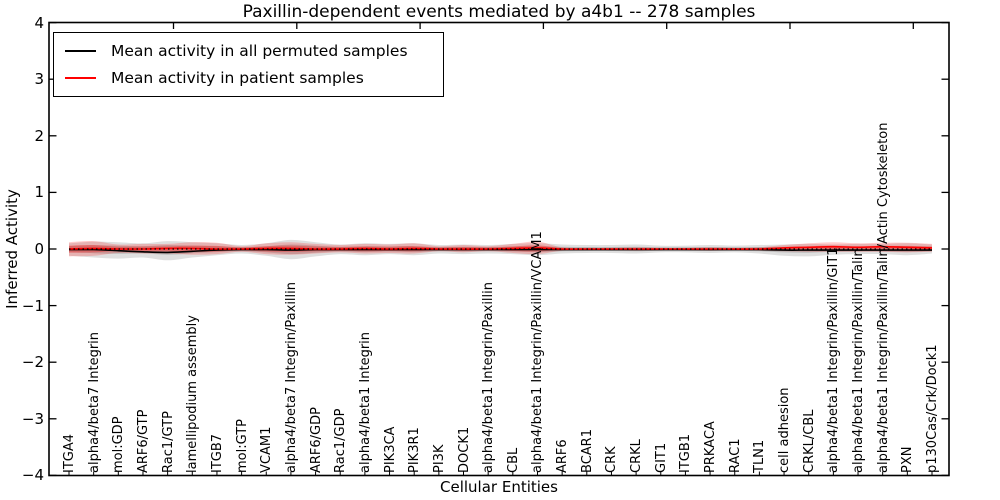 This screenshot has width=1000, height=500. I want to click on x-tick-label: PIK3CA, so click(390, 449).